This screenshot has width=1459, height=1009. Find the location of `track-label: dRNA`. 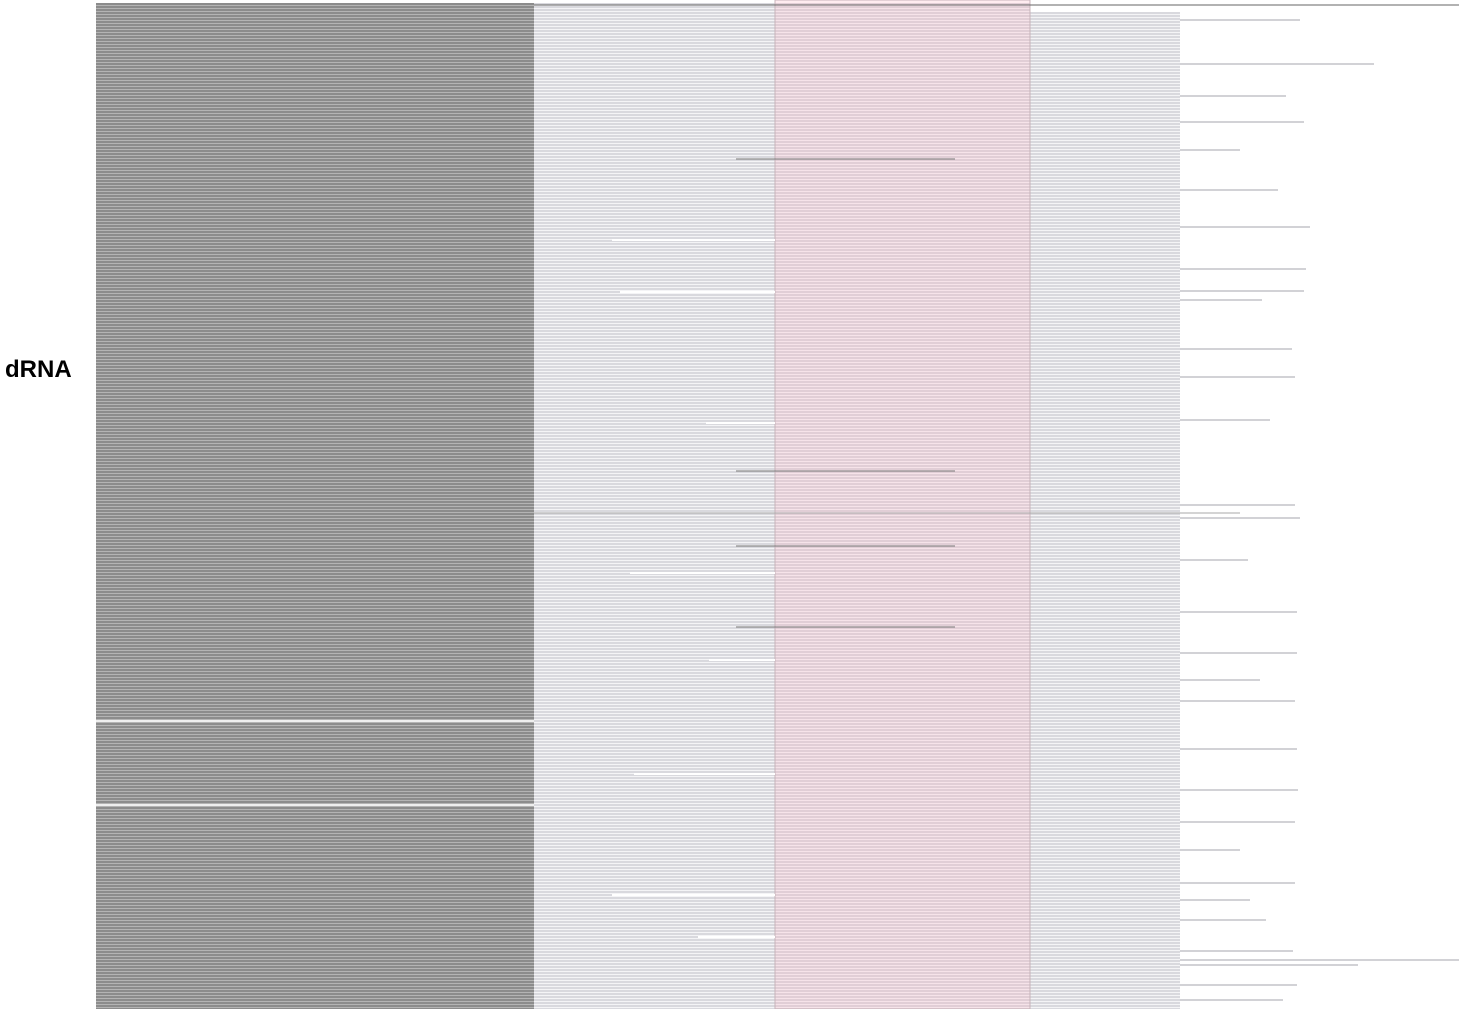

track-label: dRNA is located at coordinates (38, 369).